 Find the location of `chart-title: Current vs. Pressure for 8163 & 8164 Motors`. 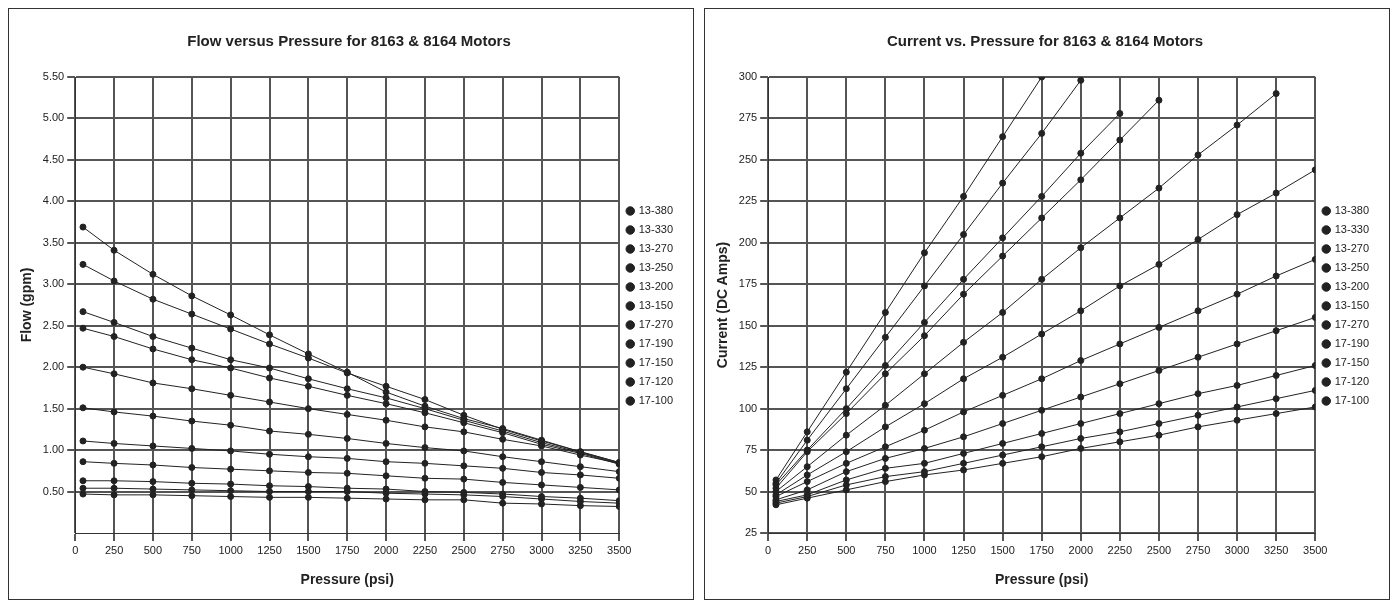

chart-title: Current vs. Pressure for 8163 & 8164 Motors is located at coordinates (1045, 41).